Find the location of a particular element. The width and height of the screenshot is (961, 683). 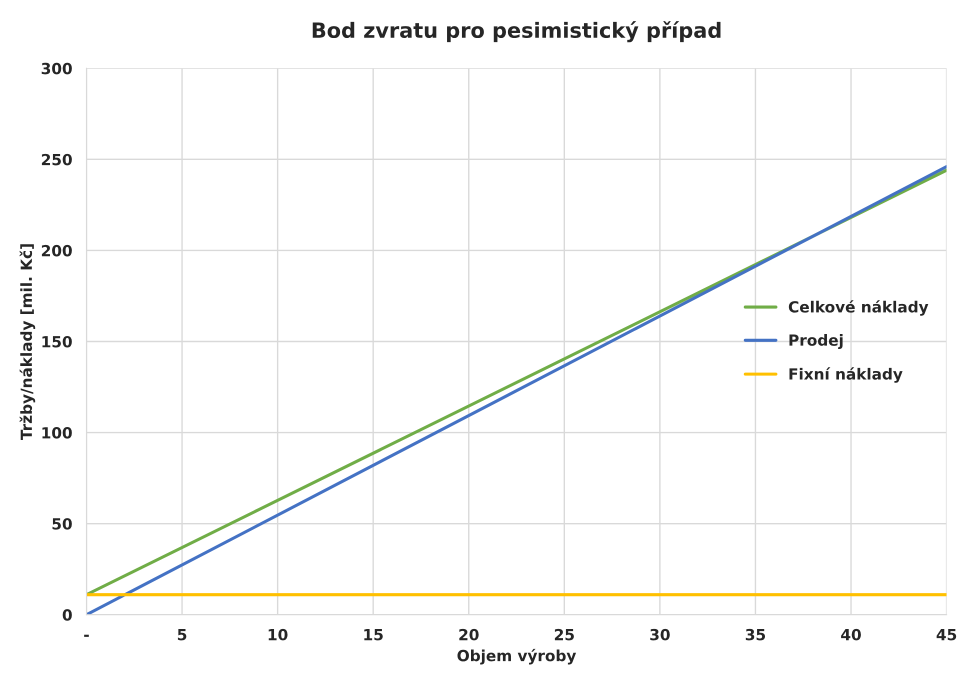

y-tick-label: 150 is located at coordinates (57, 342).